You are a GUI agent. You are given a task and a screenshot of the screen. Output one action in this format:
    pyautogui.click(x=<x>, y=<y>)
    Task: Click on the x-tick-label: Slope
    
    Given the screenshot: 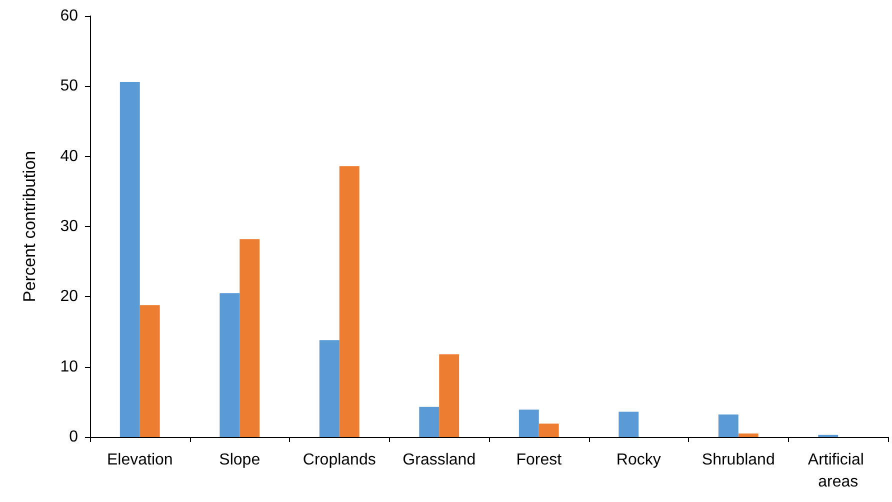 What is the action you would take?
    pyautogui.click(x=239, y=460)
    